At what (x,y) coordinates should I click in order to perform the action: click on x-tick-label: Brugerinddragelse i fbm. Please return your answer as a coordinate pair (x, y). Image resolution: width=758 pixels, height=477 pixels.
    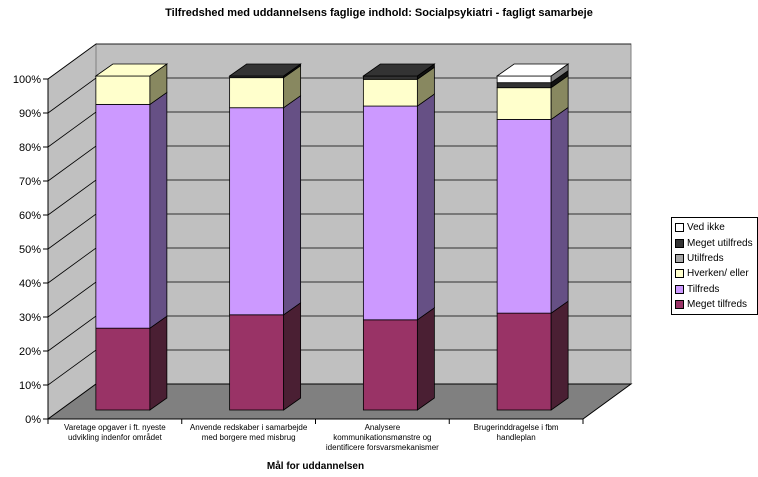
    Looking at the image, I should click on (516, 427).